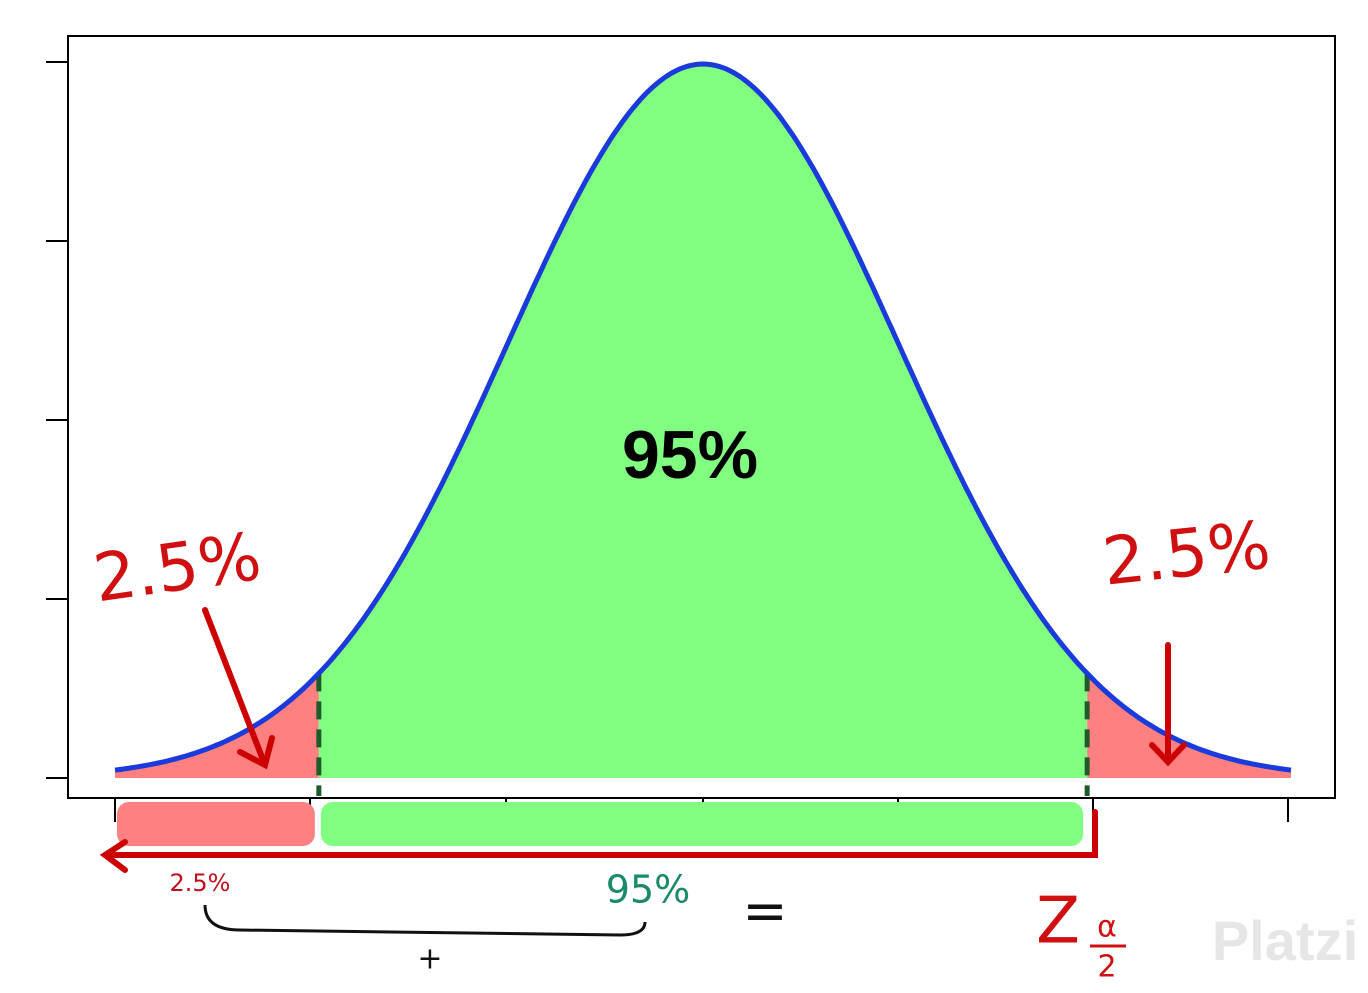  I want to click on z-symbol: Z, so click(1058, 922).